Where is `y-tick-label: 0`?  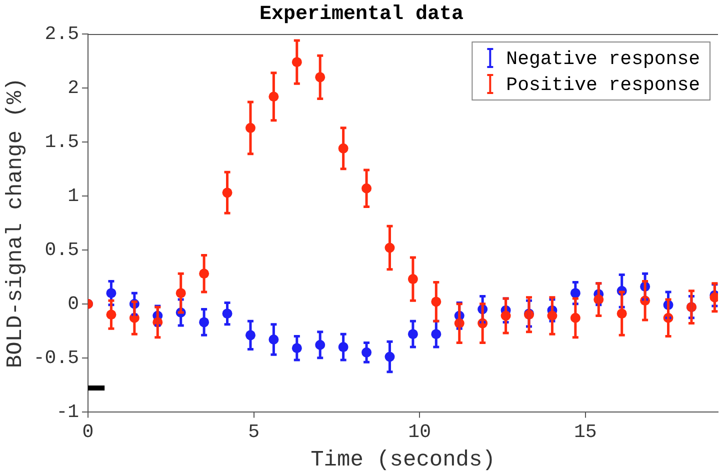 y-tick-label: 0 is located at coordinates (74, 303).